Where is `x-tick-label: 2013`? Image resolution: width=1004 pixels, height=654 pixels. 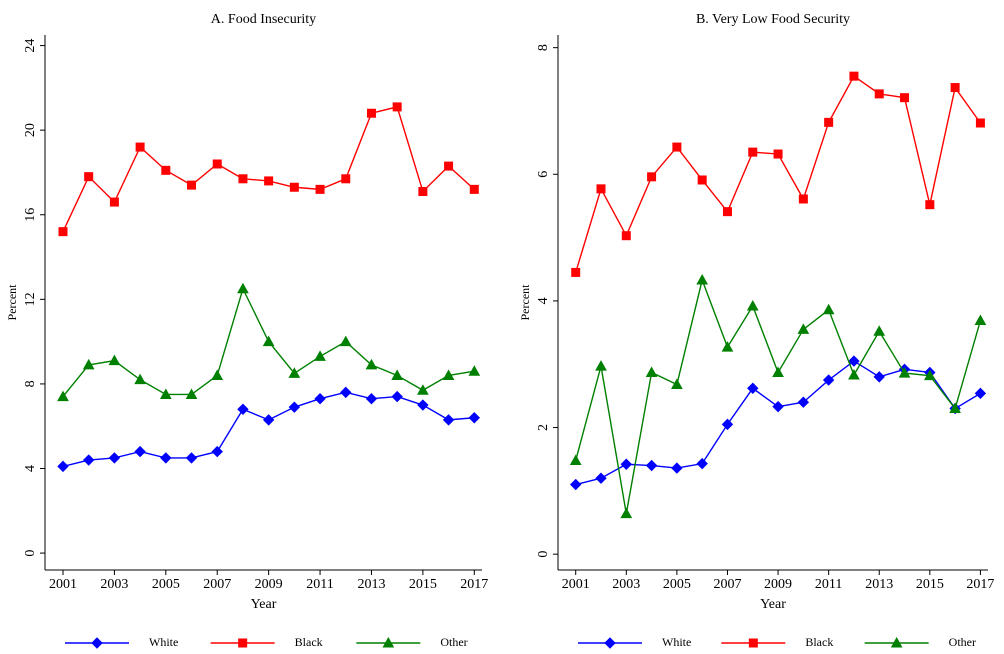 x-tick-label: 2013 is located at coordinates (879, 584).